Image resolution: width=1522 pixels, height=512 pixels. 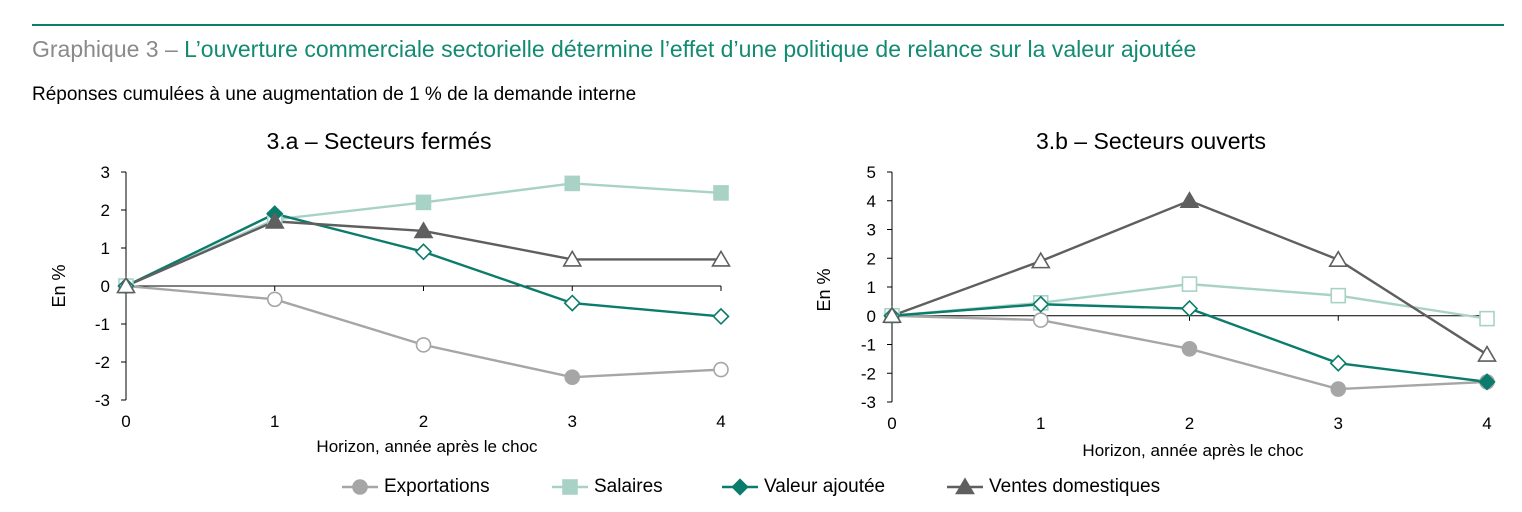 I want to click on legend-item-valeur-ajoutee: Valeur ajoutée, so click(x=802, y=487).